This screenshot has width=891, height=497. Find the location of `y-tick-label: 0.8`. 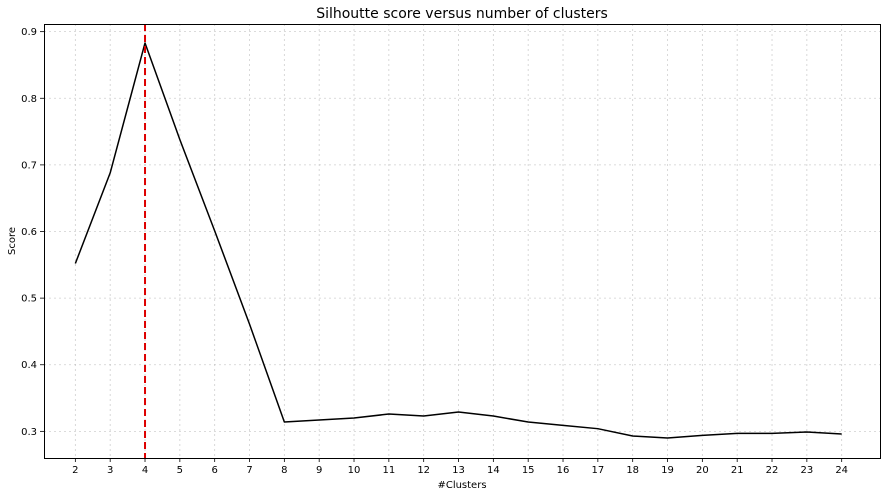

y-tick-label: 0.8 is located at coordinates (29, 99).